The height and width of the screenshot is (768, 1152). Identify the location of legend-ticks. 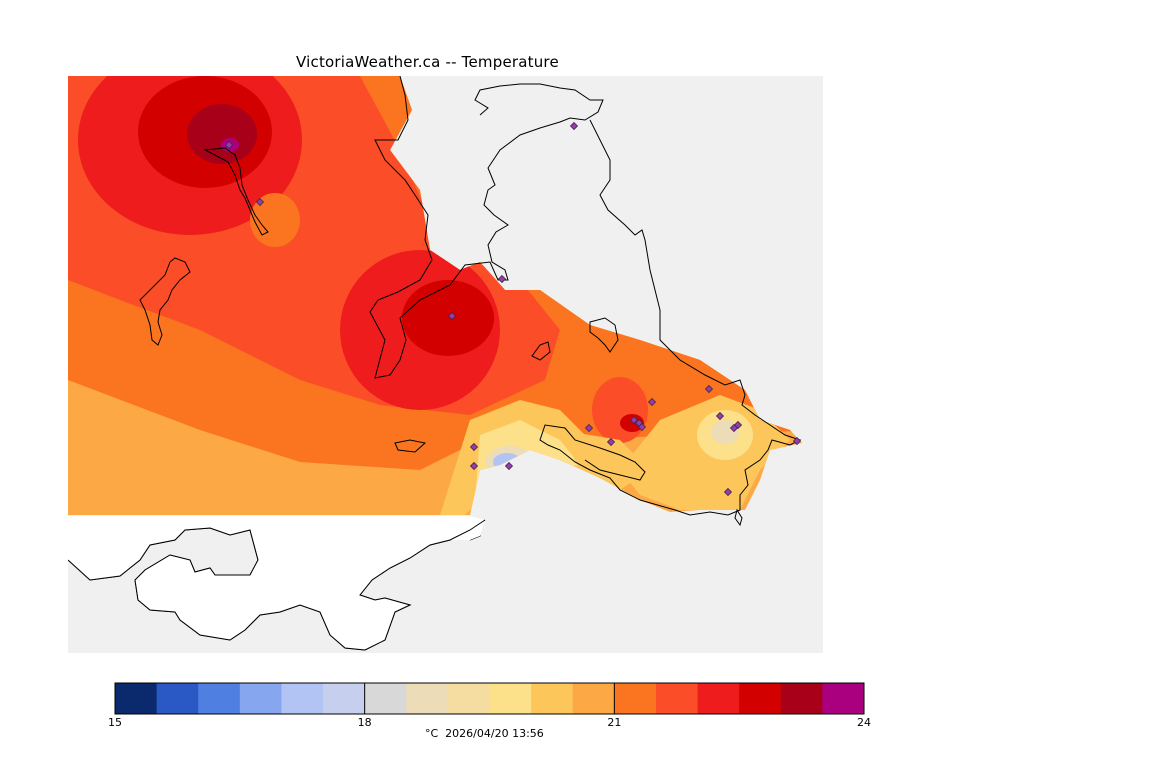
(489, 698).